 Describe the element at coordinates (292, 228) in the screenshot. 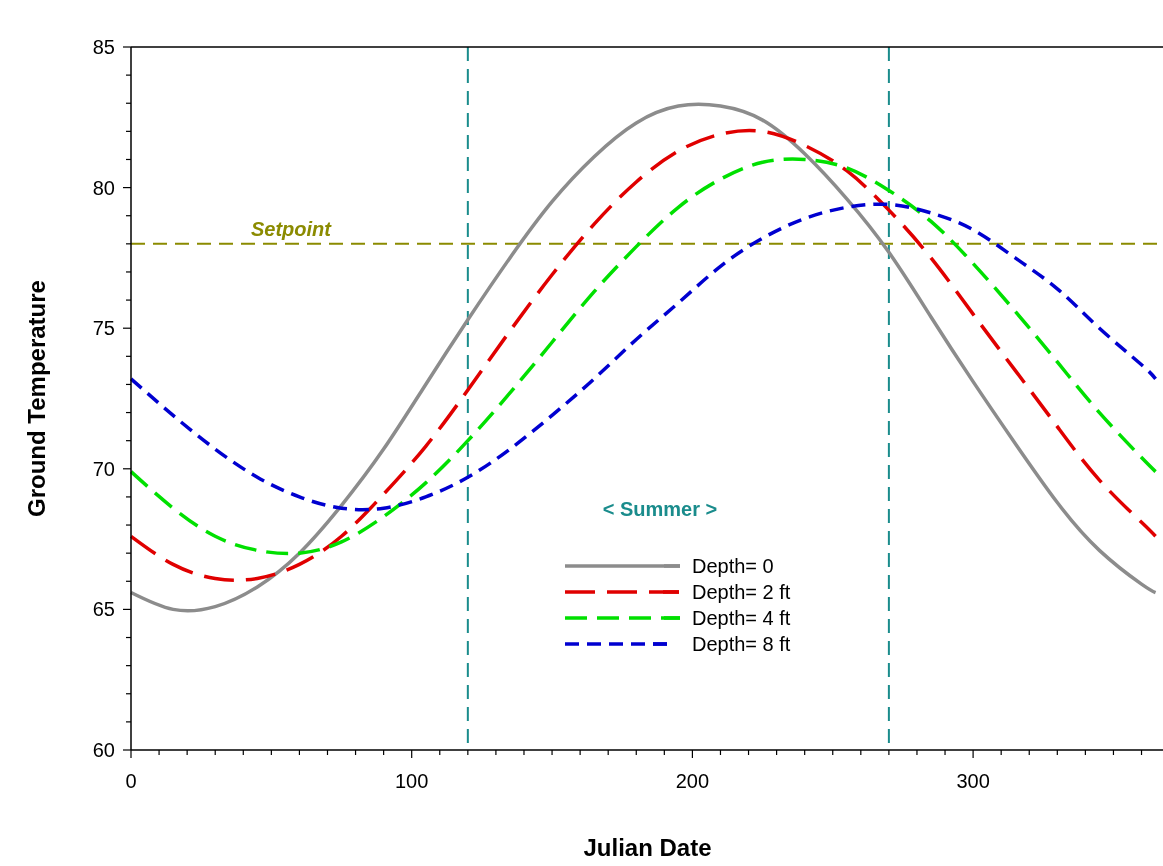

I see `ref-line-label: Setpoint` at that location.